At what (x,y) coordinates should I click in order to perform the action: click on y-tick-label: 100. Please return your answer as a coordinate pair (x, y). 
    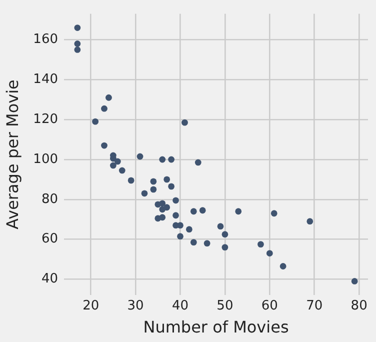
    Looking at the image, I should click on (45, 159).